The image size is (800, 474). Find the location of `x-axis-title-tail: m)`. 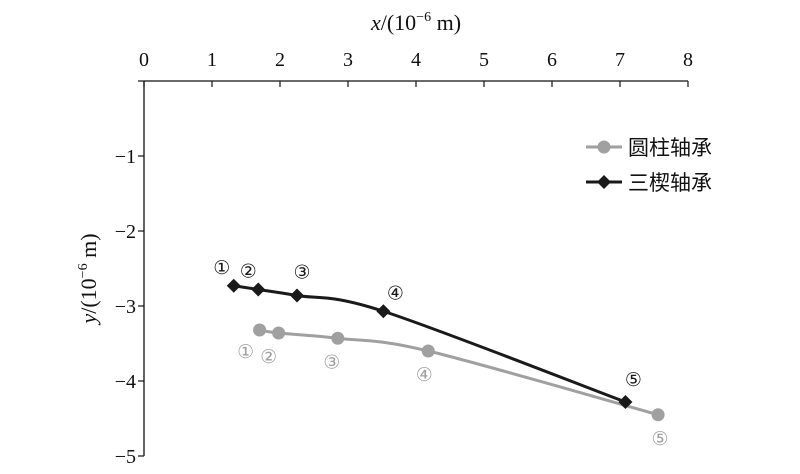

x-axis-title-tail: m) is located at coordinates (446, 22).